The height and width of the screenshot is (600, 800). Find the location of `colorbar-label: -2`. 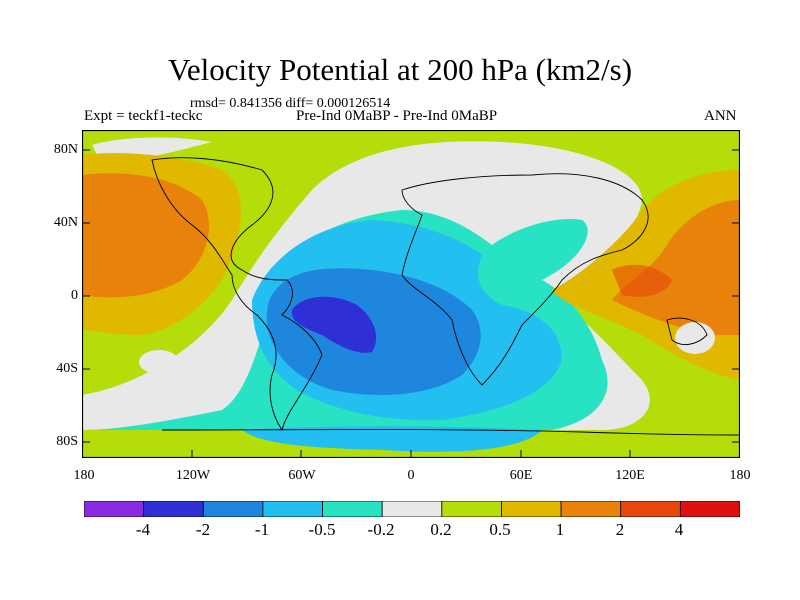

colorbar-label: -2 is located at coordinates (203, 529).